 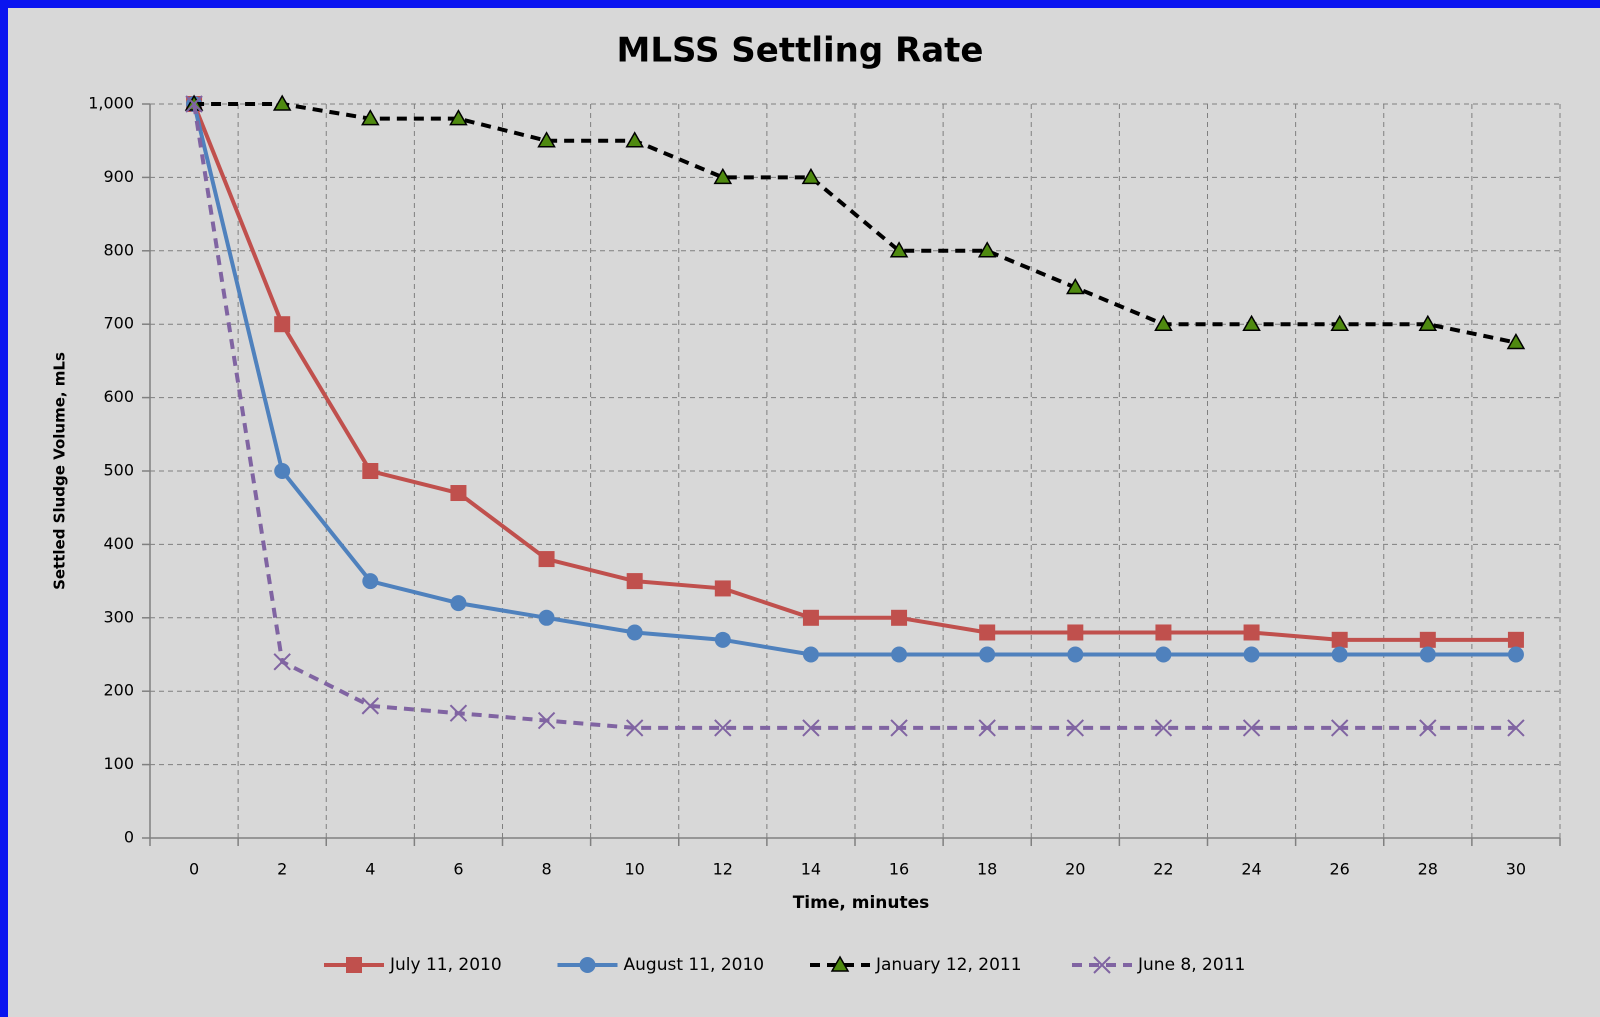 I want to click on y-tick-label: 400, so click(x=118, y=543).